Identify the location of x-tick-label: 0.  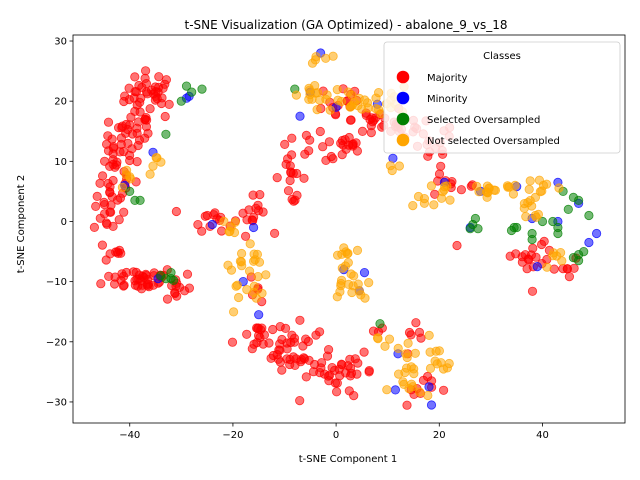
(336, 435).